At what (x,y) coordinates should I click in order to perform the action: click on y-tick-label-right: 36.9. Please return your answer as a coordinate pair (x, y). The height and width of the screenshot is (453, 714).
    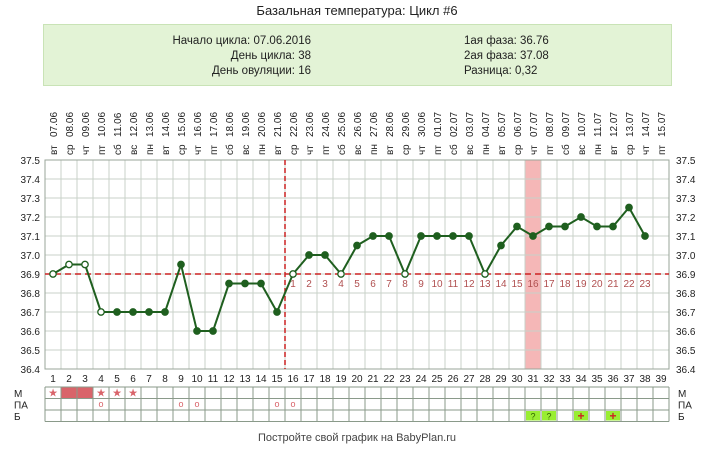
    Looking at the image, I should click on (686, 275).